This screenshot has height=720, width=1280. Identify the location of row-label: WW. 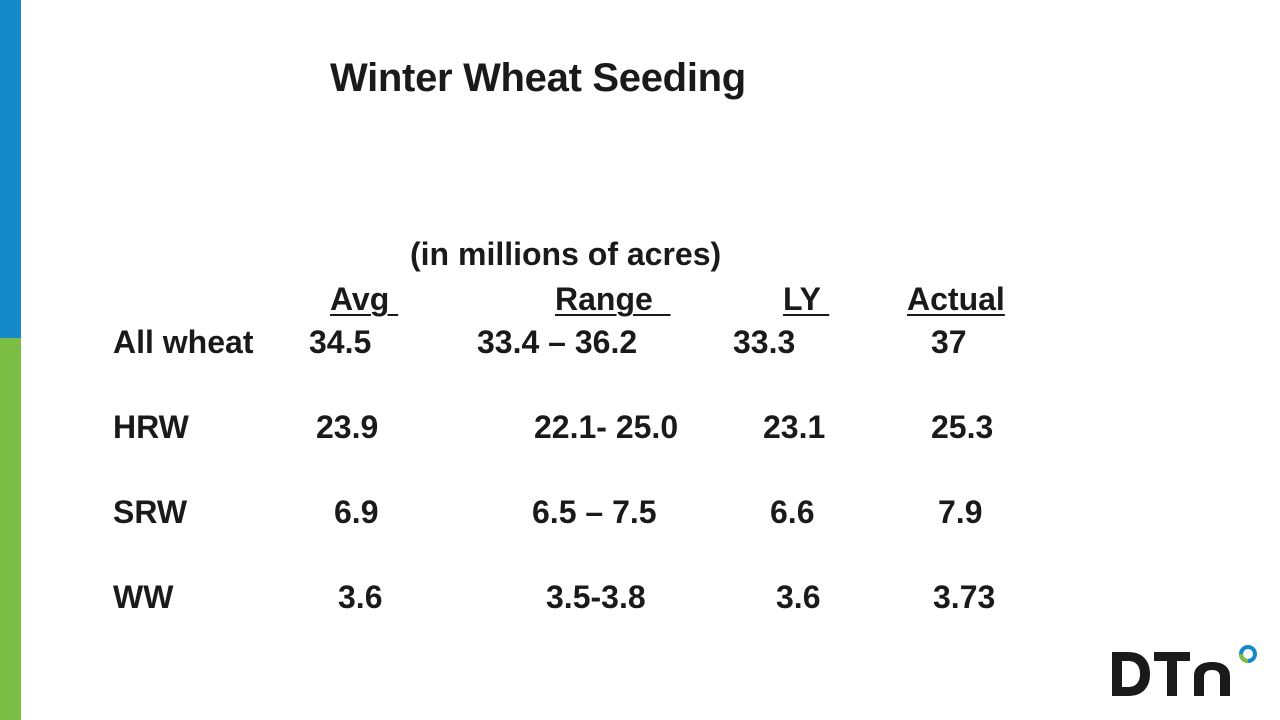
(143, 597).